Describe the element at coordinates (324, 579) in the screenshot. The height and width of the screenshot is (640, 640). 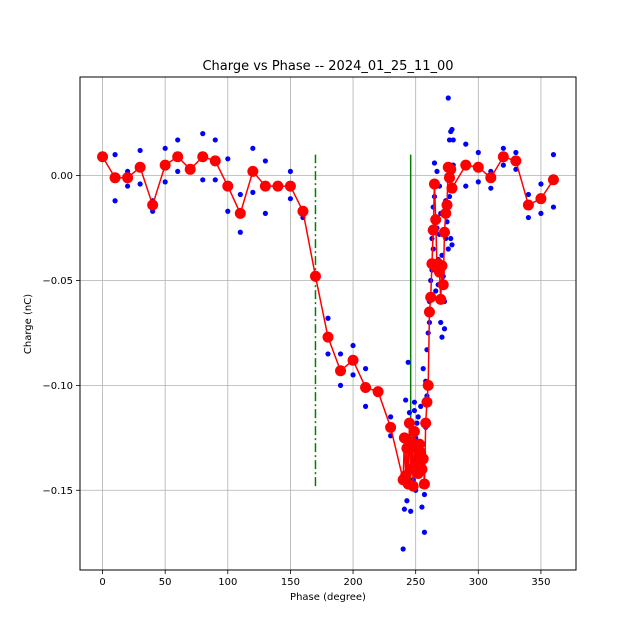
I see `x-axis-ticks: 0 50 100 150 200 250 300 350` at that location.